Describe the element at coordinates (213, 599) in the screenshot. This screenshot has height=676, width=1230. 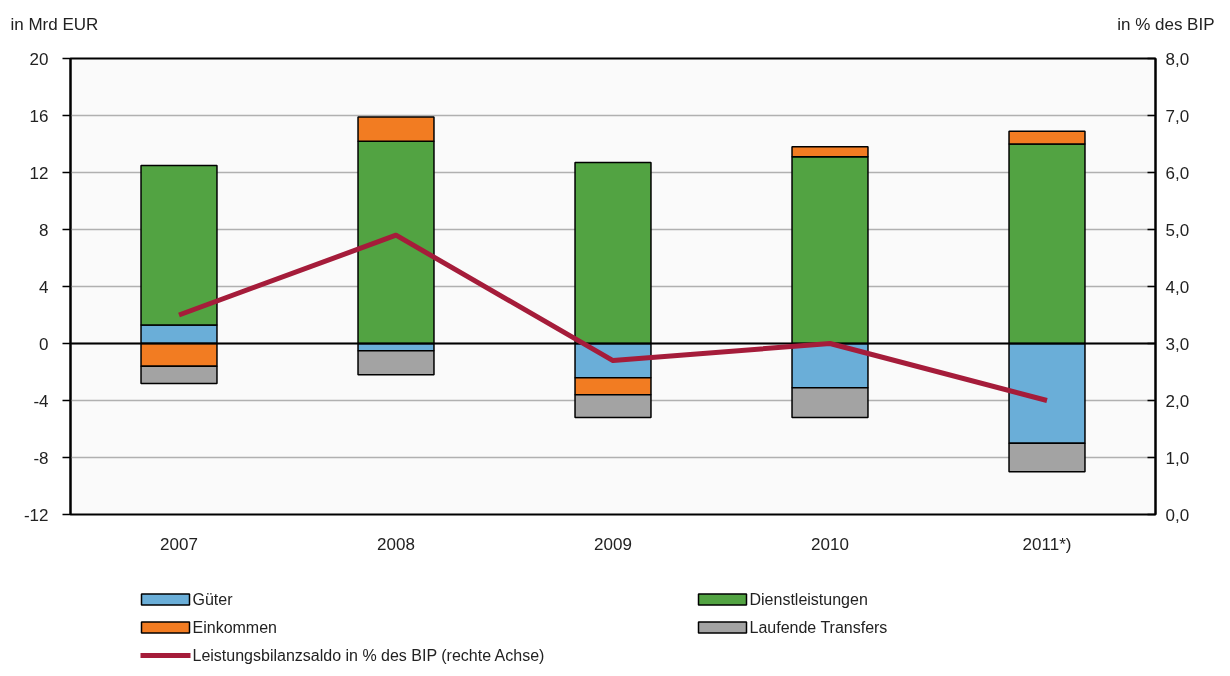
I see `legend-label: Güter` at that location.